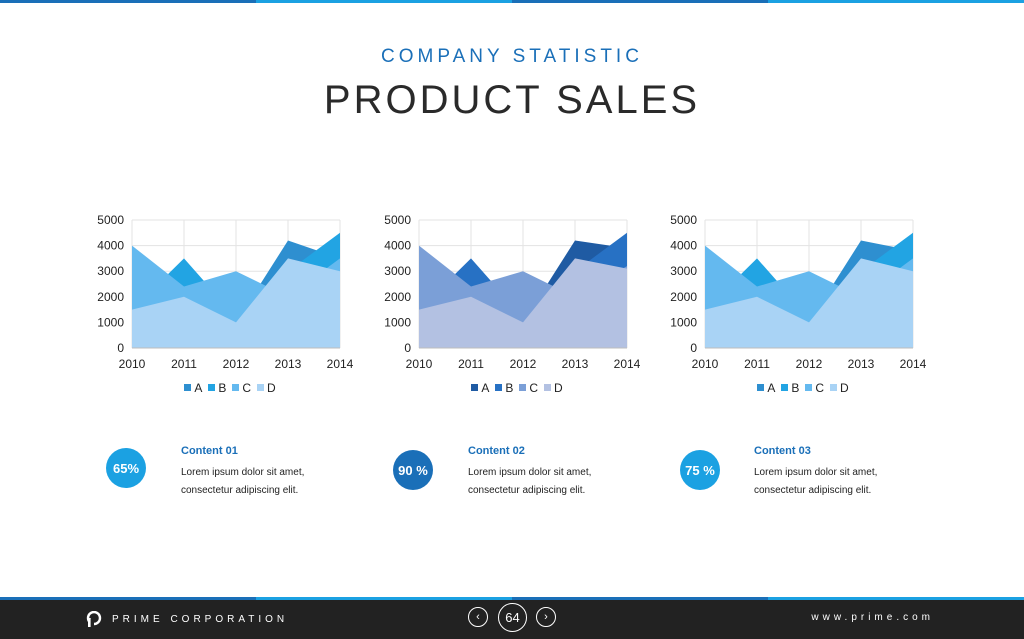 The image size is (1024, 639). What do you see at coordinates (413, 470) in the screenshot?
I see `stat-percent-circle: 90 %` at bounding box center [413, 470].